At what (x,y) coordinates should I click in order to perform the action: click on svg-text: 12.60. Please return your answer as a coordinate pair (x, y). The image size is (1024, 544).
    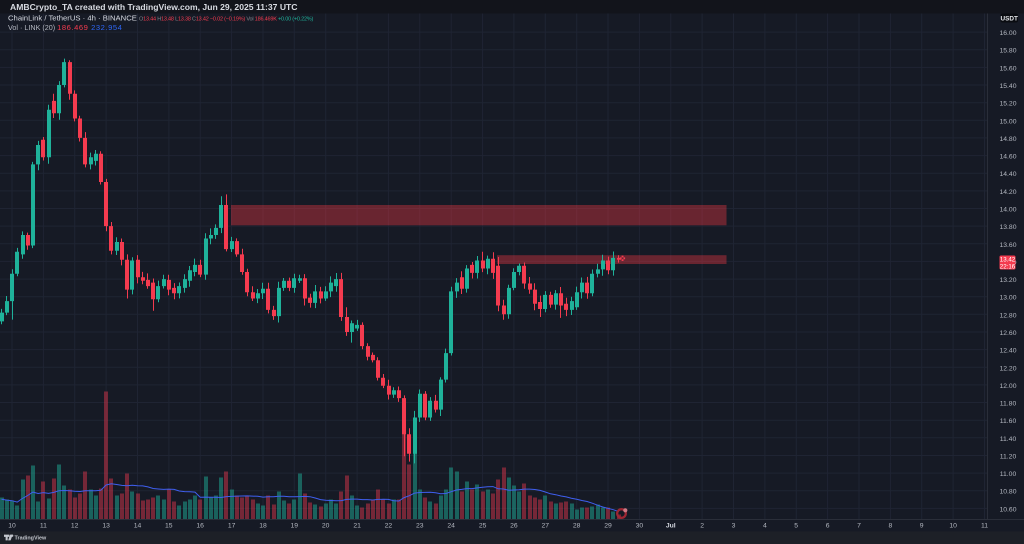
    Looking at the image, I should click on (1007, 333).